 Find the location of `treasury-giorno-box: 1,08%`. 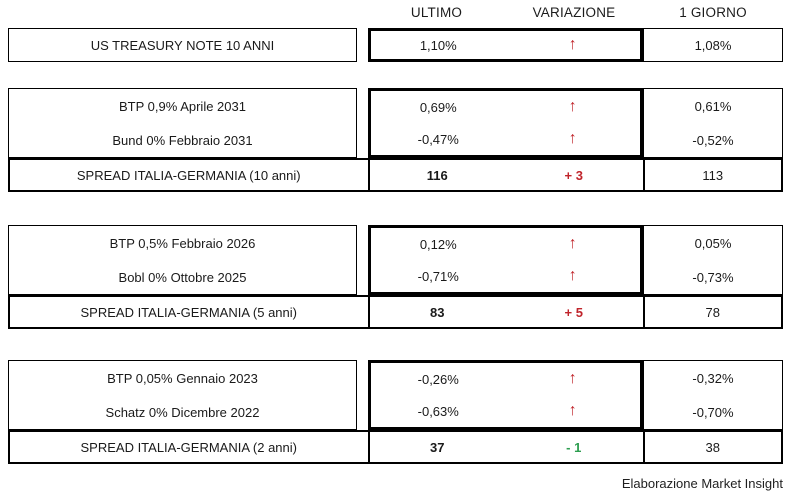

treasury-giorno-box: 1,08% is located at coordinates (713, 45).